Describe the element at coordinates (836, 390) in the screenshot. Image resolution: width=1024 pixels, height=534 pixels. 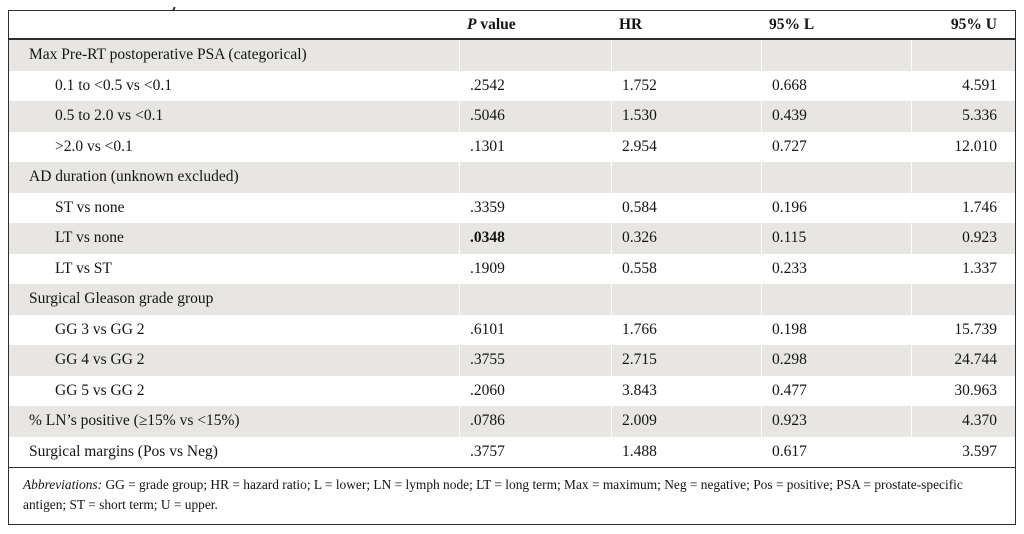
I see `cell-95-lower: 0.477` at that location.